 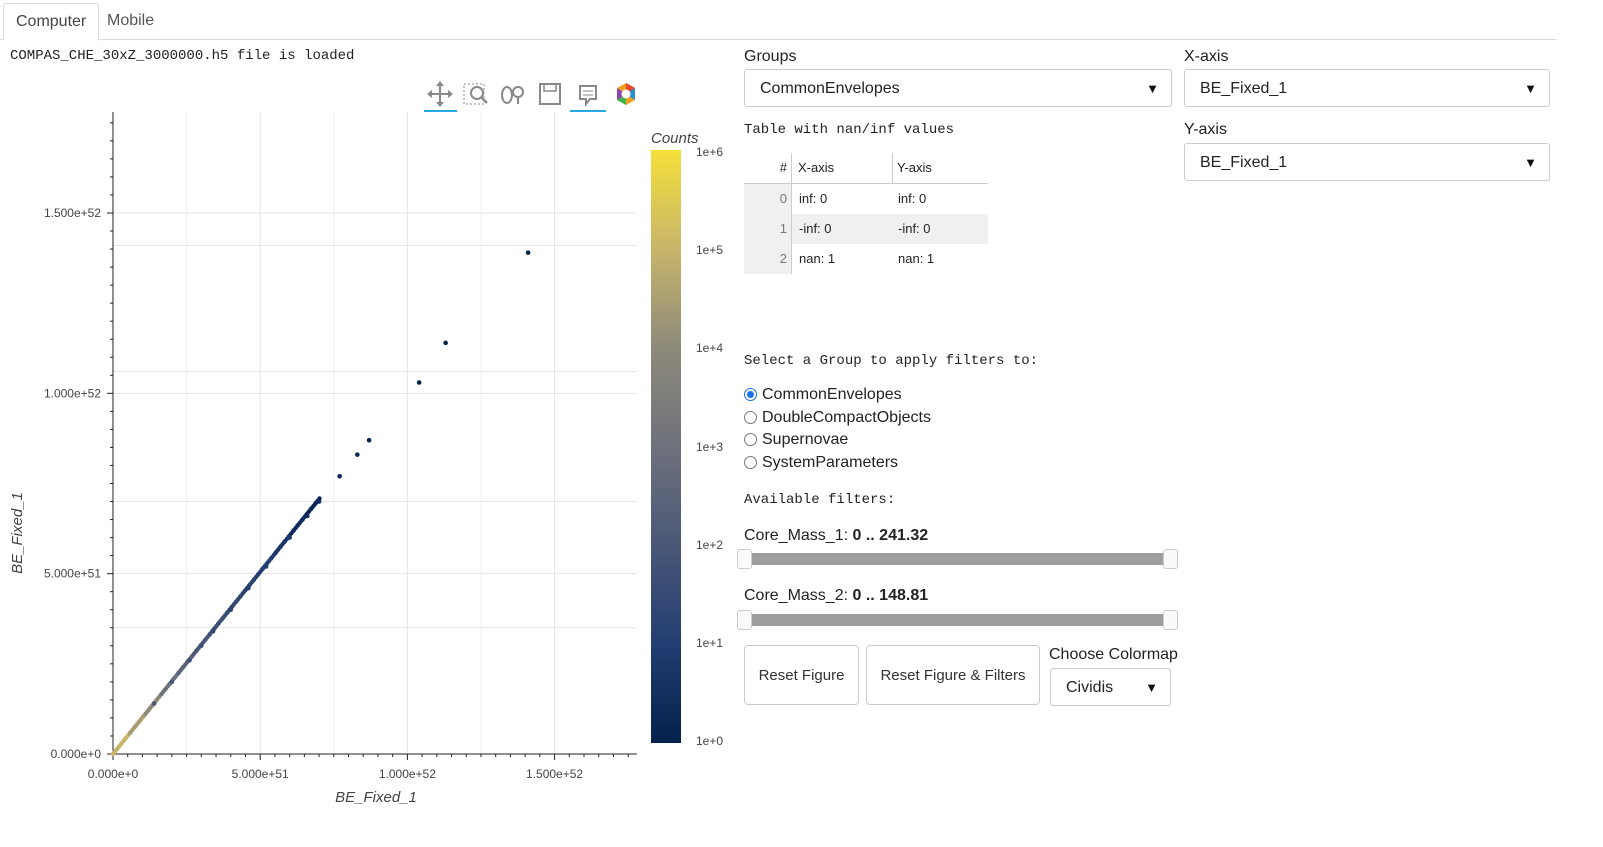 What do you see at coordinates (710, 446) in the screenshot?
I see `colorbar-tick-label: 1e+3` at bounding box center [710, 446].